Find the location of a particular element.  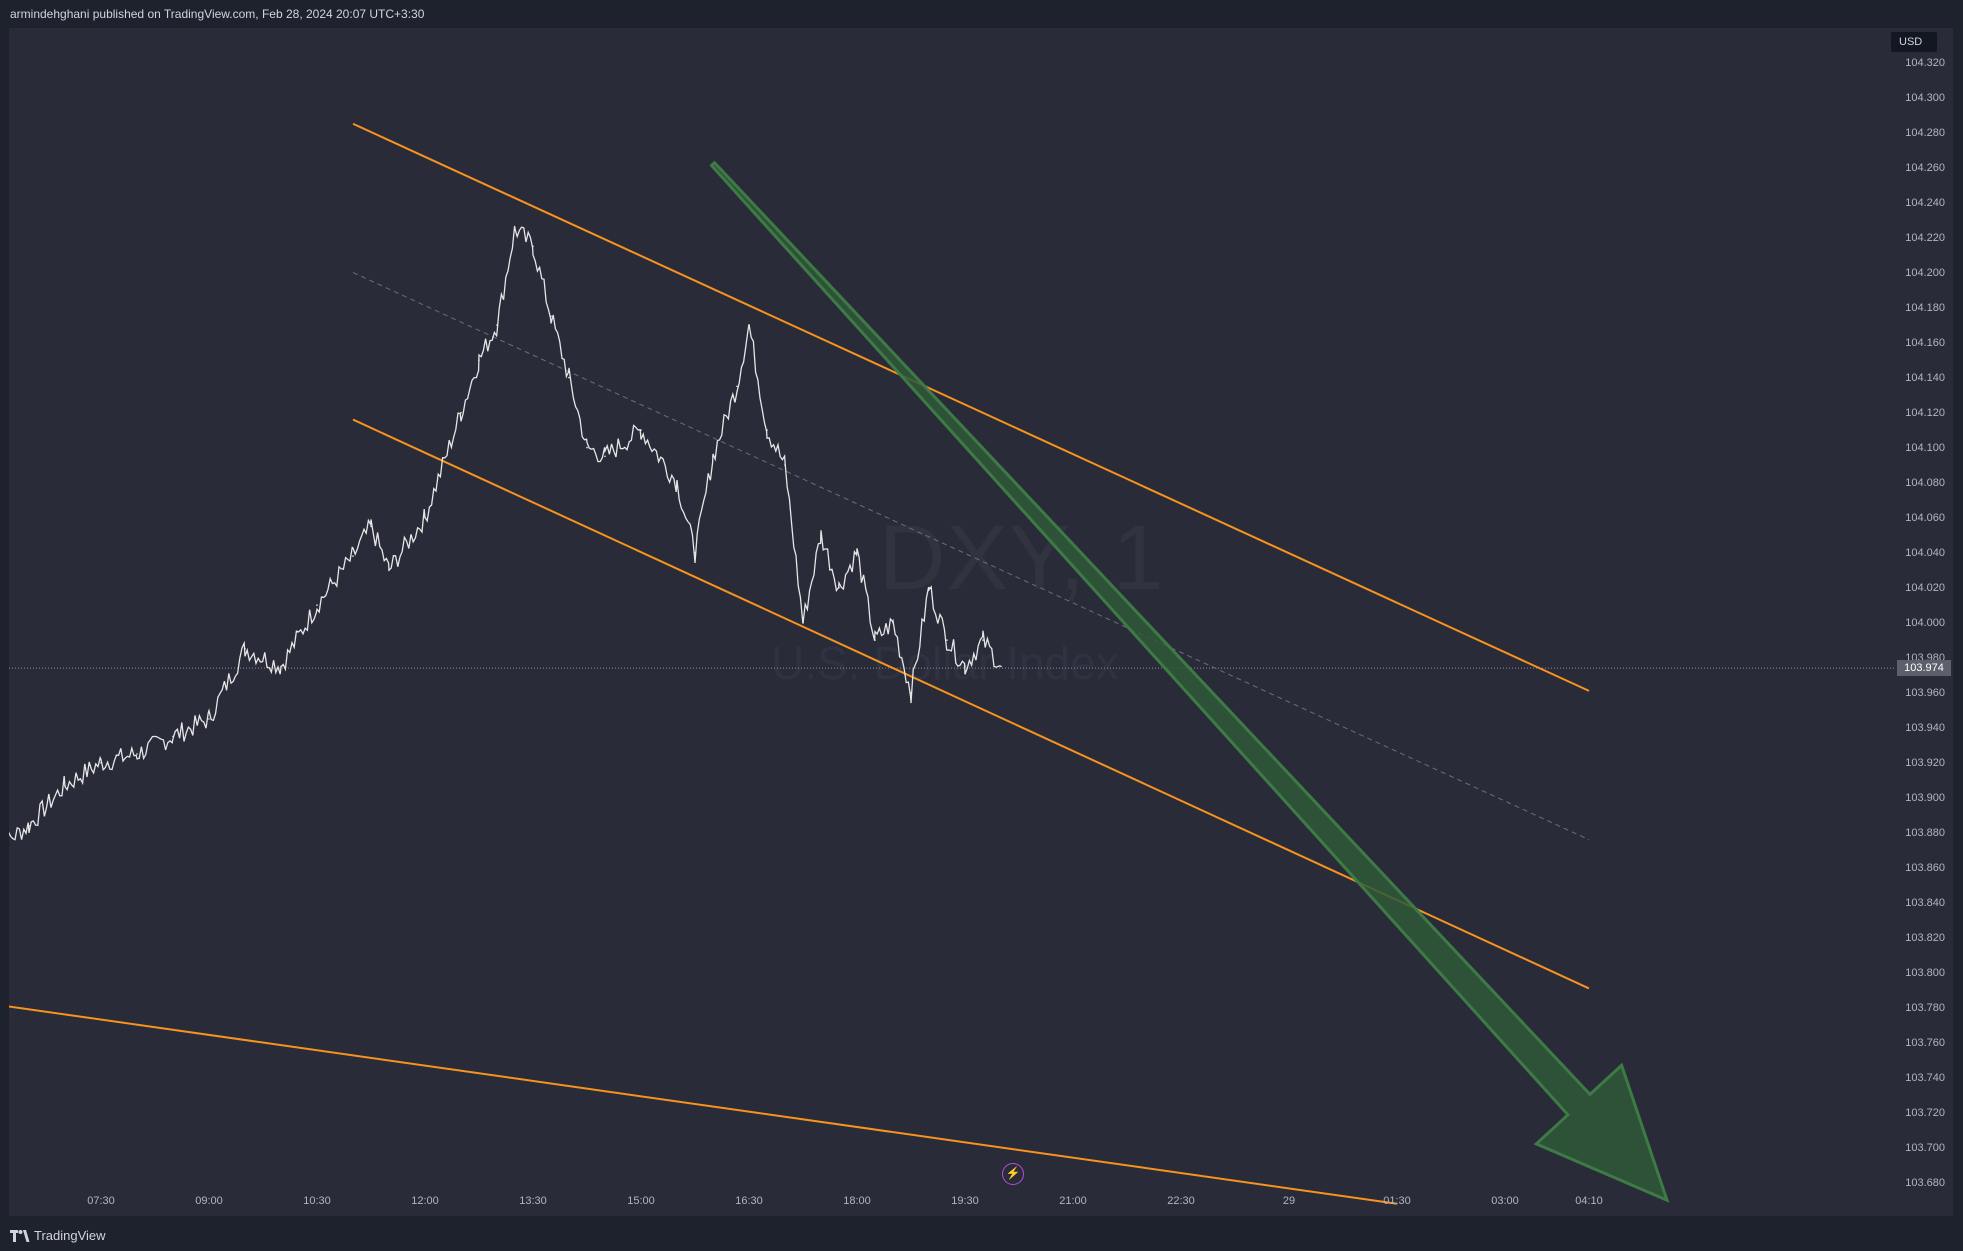

price-tick-label: 103.780 is located at coordinates (1925, 1007).